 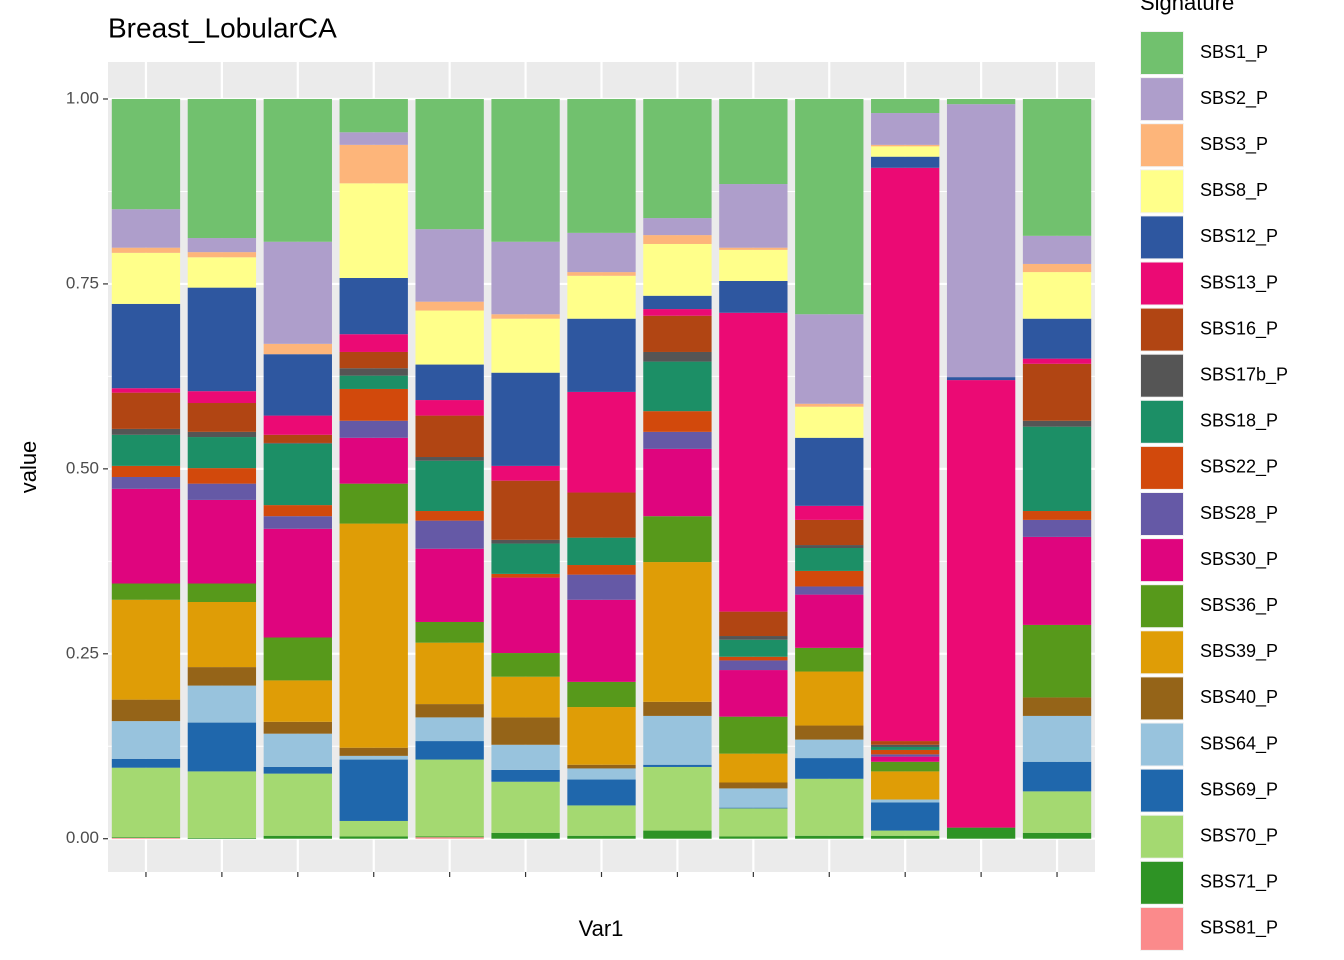 What do you see at coordinates (1239, 467) in the screenshot?
I see `legend-label: SBS22_P` at bounding box center [1239, 467].